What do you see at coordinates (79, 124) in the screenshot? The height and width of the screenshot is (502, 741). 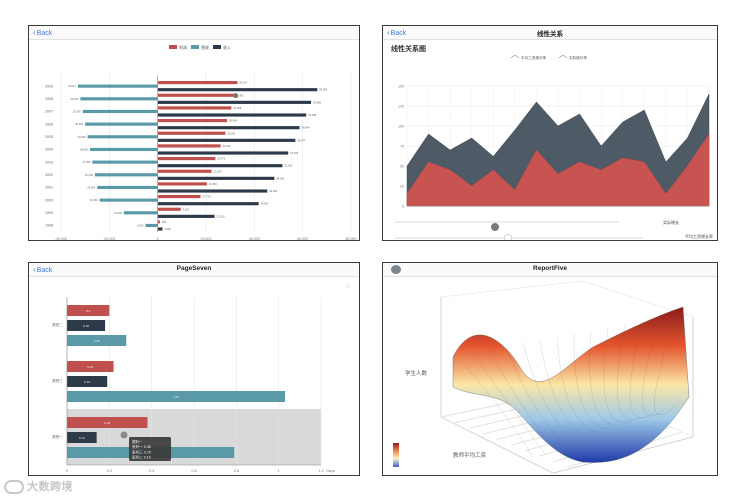 I see `data-label: 30,000` at bounding box center [79, 124].